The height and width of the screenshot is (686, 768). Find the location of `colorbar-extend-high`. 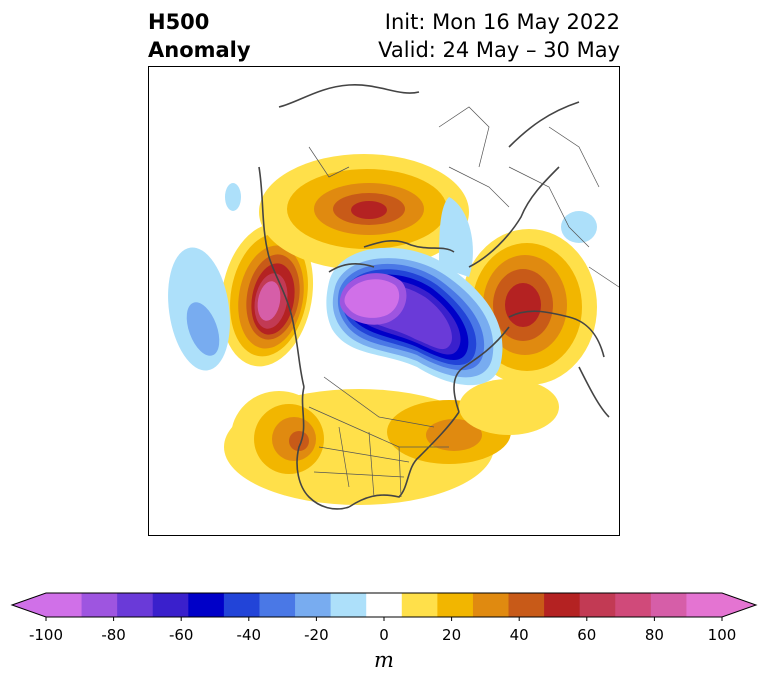

colorbar-extend-high is located at coordinates (739, 605).